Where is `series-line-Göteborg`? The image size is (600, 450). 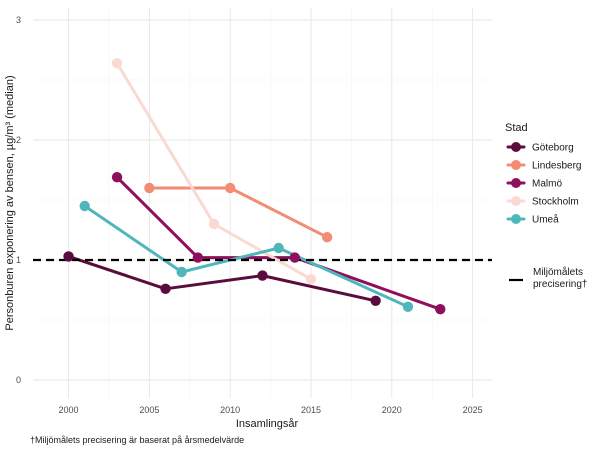 series-line-Göteborg is located at coordinates (222, 278).